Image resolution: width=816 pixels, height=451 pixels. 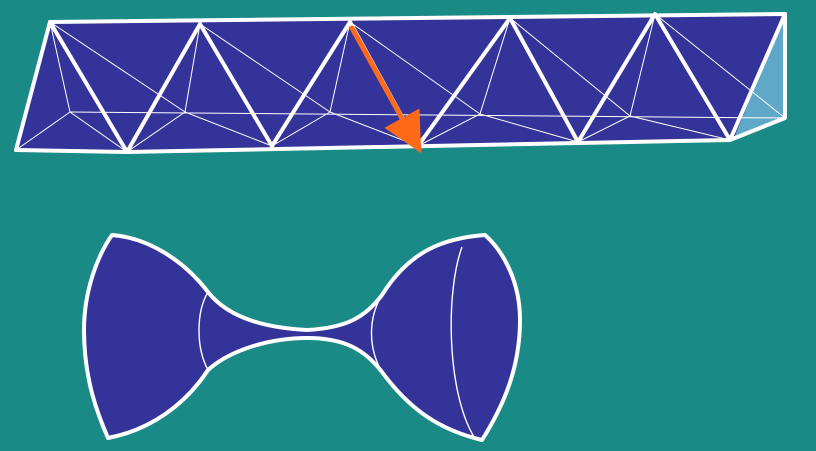 I want to click on left-neck-ring, so click(x=203, y=331).